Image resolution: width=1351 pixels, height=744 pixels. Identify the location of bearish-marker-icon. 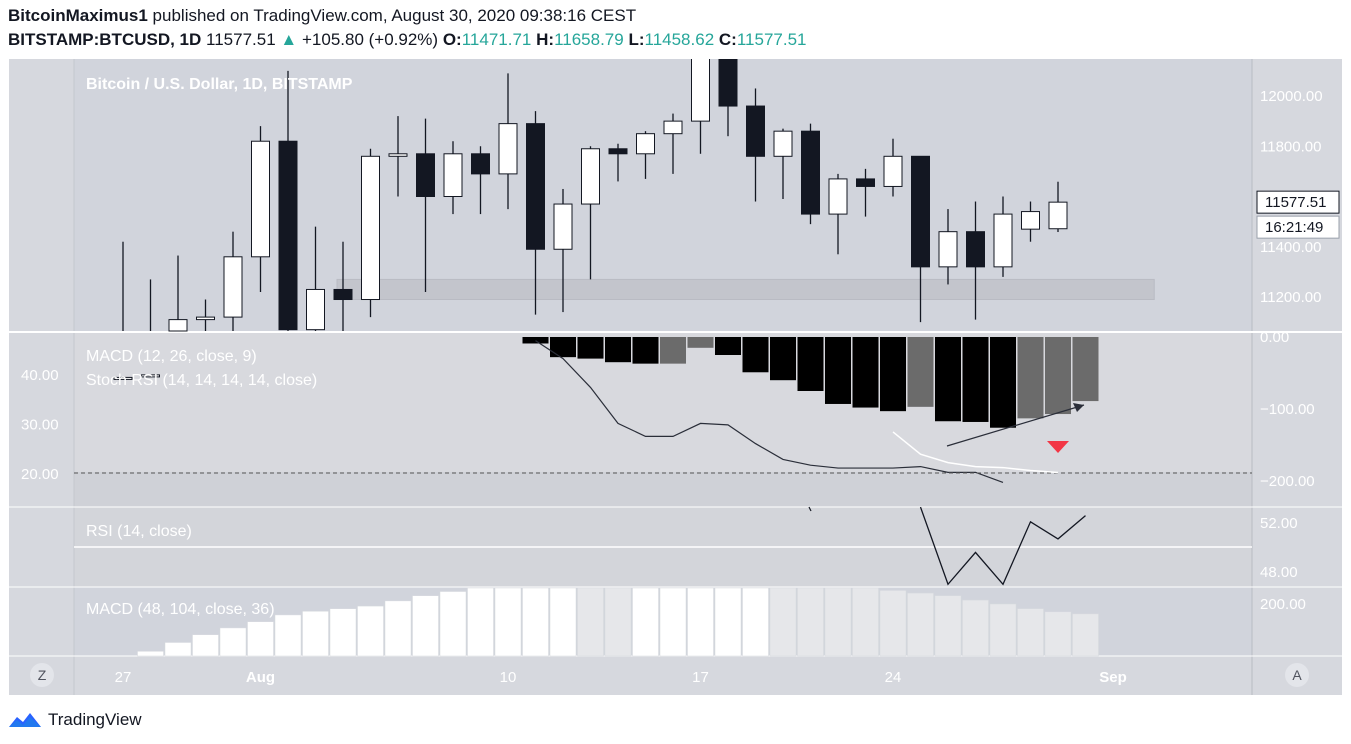
(1058, 447).